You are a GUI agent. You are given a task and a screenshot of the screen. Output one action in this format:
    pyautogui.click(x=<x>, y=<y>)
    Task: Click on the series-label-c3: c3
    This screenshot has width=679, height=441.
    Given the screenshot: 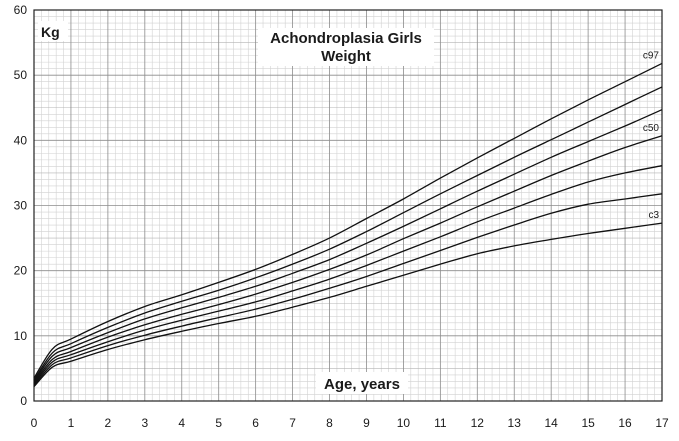 What is the action you would take?
    pyautogui.click(x=653, y=215)
    